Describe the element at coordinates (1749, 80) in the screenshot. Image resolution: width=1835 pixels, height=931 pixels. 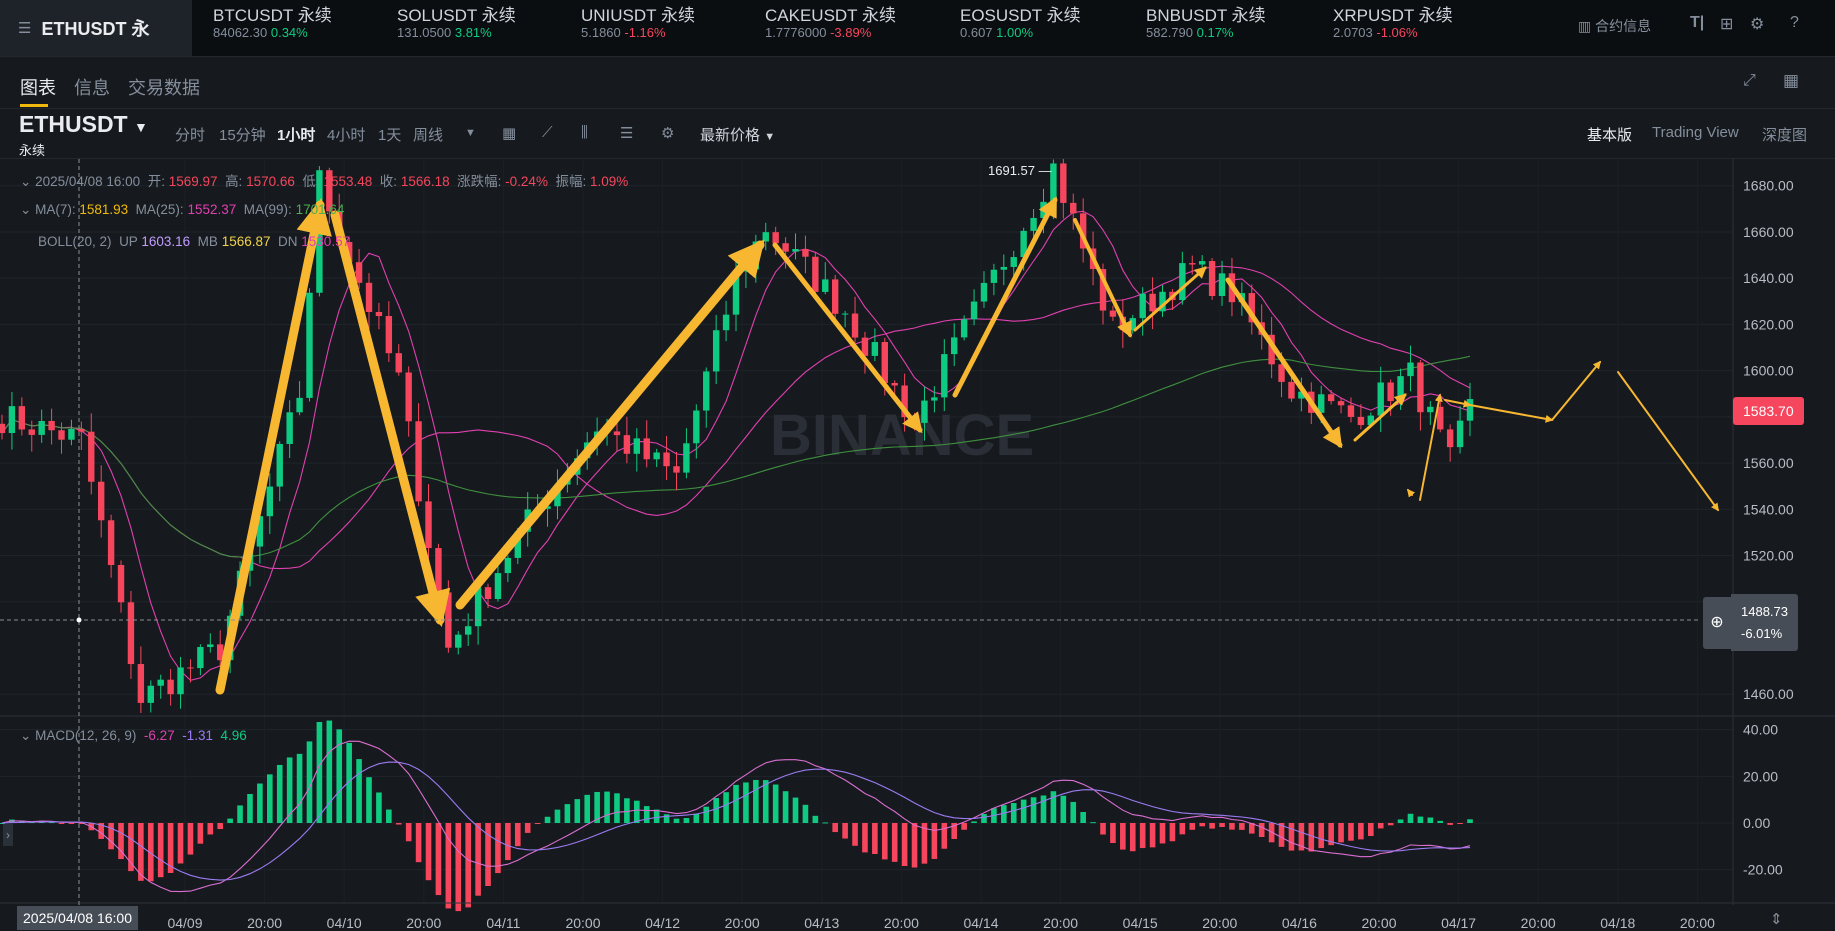
I see `fullscreen-icon: ⤢` at that location.